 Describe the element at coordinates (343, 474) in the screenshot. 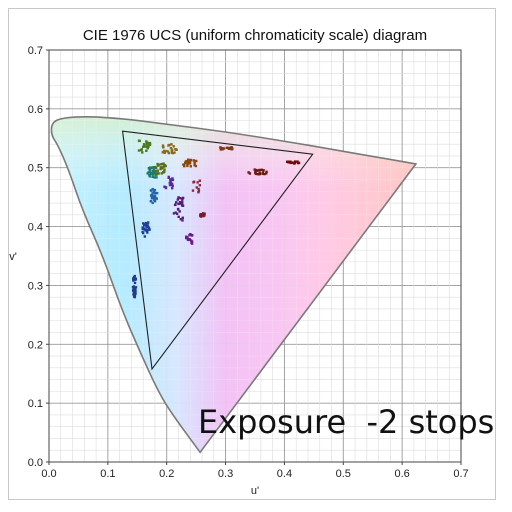

I see `x-tick-label: 0.5` at that location.